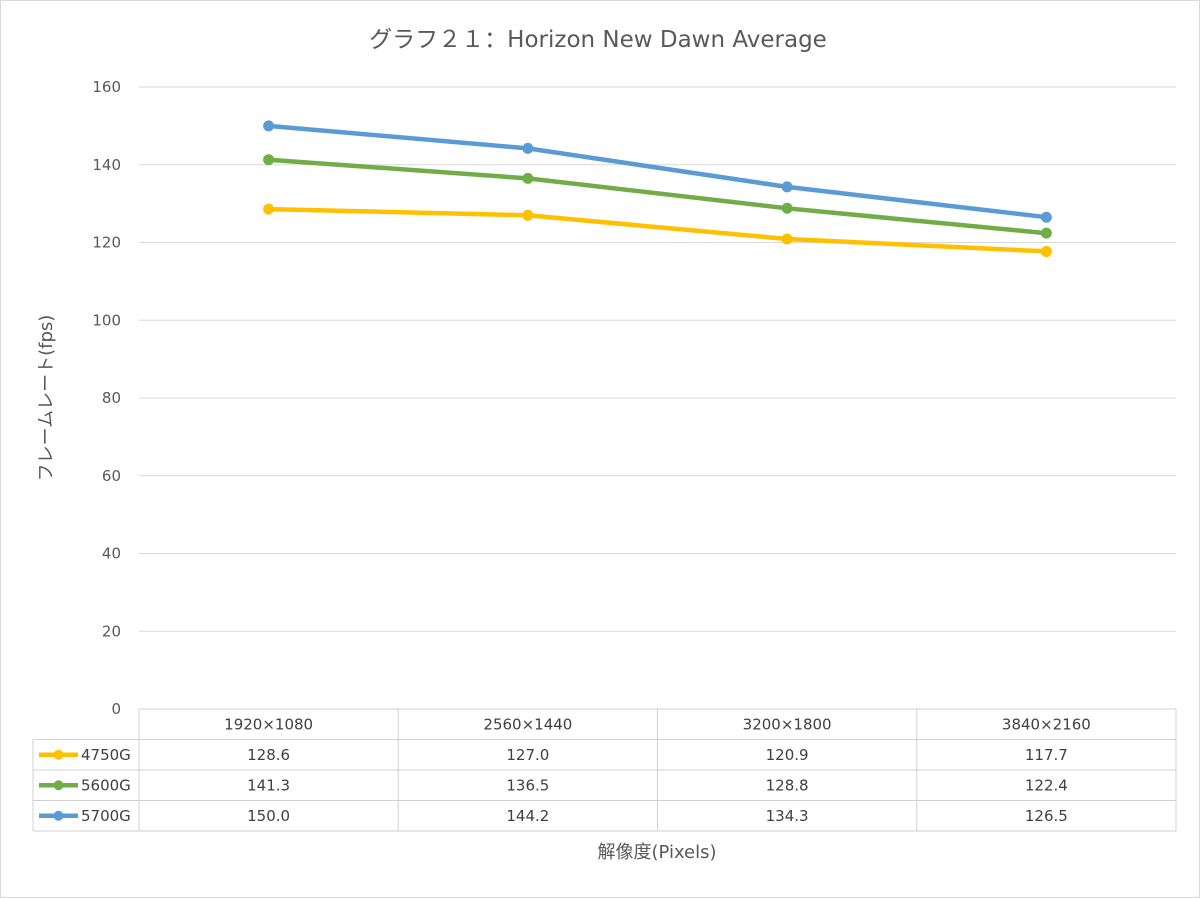  I want to click on legend-key-4750G, so click(58, 754).